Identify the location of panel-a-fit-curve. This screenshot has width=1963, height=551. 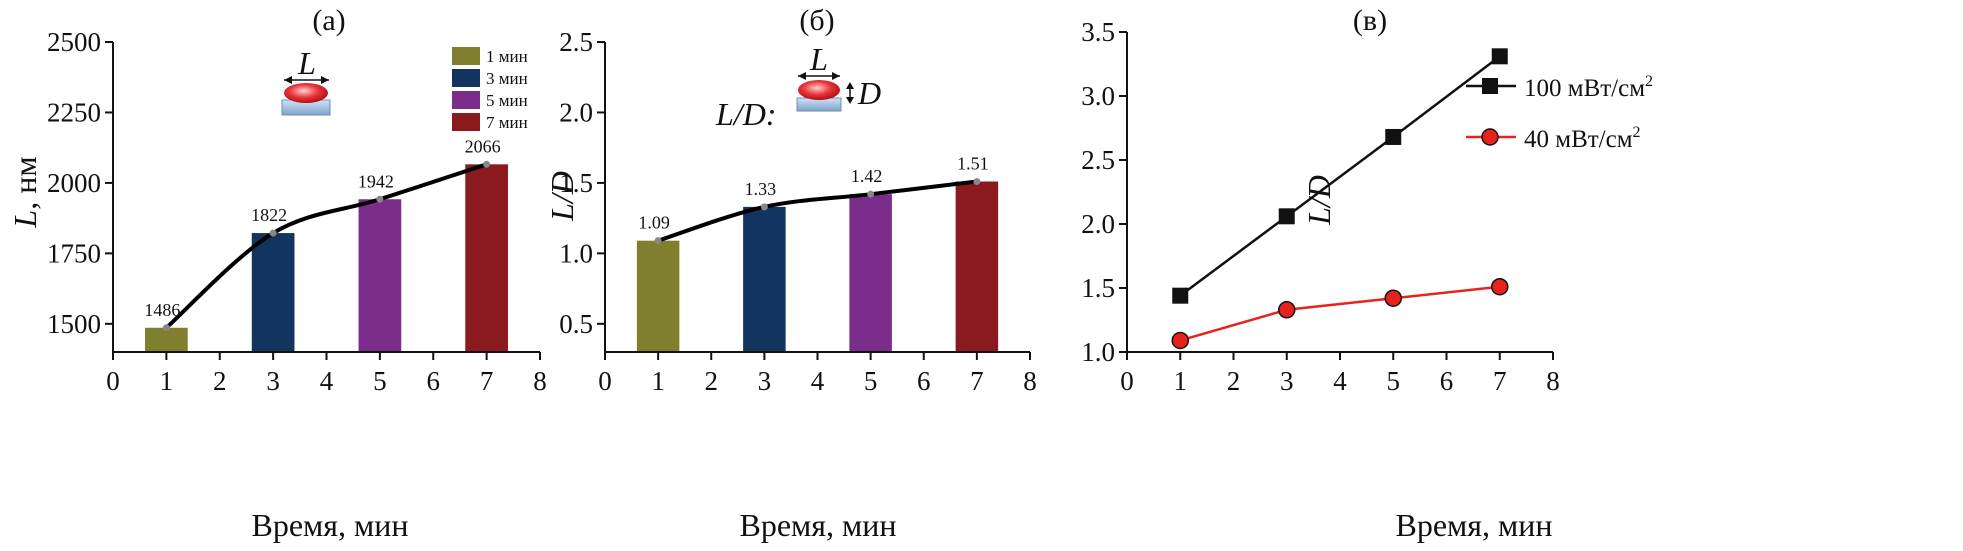
(326, 246).